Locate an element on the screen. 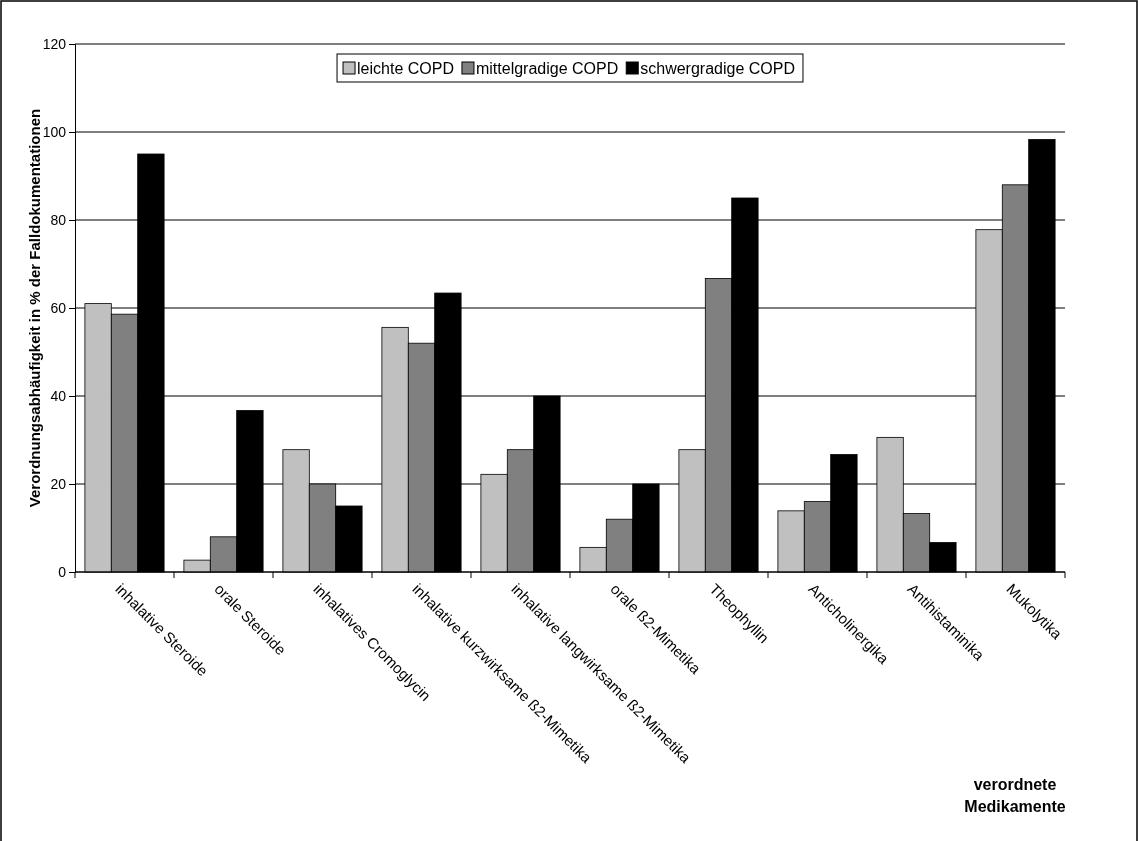  x-axis-title: verordnete Medikamente is located at coordinates (1015, 795).